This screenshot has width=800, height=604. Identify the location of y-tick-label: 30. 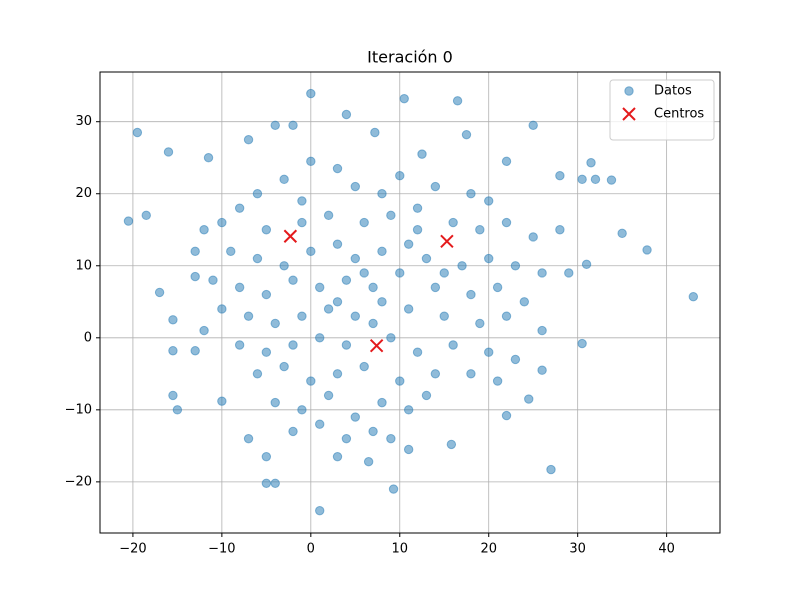
(83, 121).